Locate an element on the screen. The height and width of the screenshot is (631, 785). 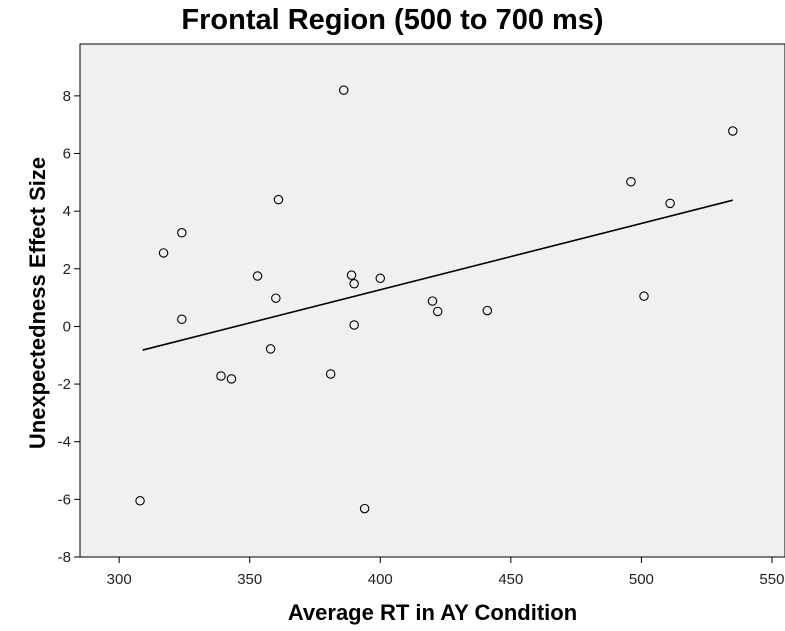
y-tick-label: 6 is located at coordinates (67, 154).